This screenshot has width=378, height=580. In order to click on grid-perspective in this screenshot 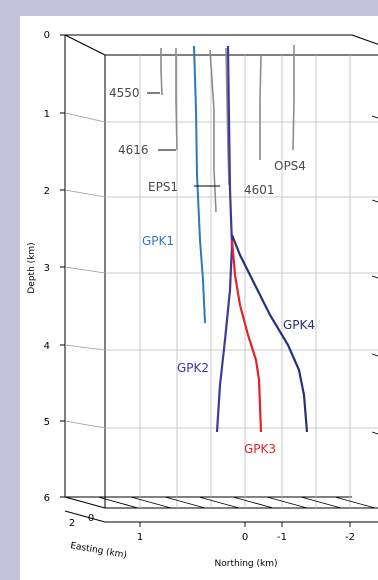, I will do `click(85, 270)`.